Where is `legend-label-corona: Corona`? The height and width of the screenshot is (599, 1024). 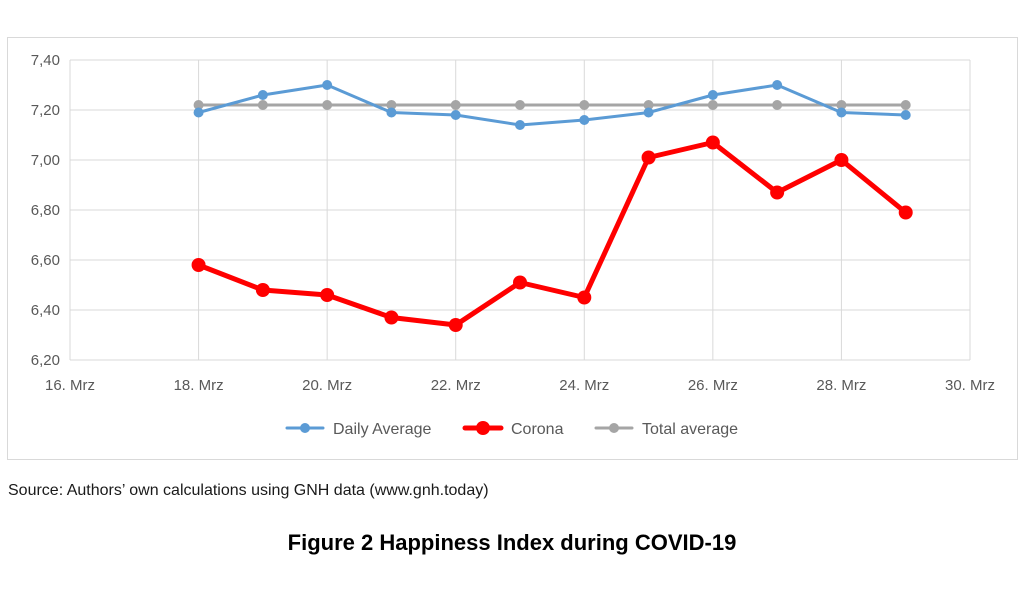 legend-label-corona: Corona is located at coordinates (537, 429).